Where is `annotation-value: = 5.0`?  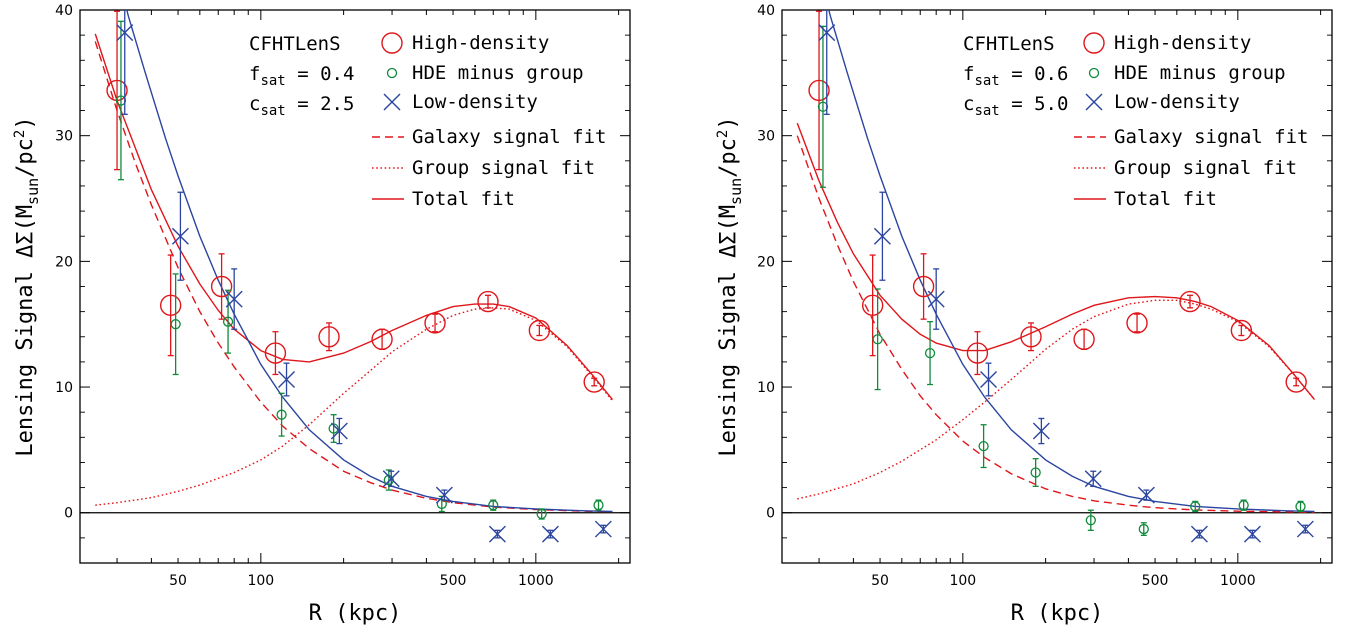
annotation-value: = 5.0 is located at coordinates (1034, 104).